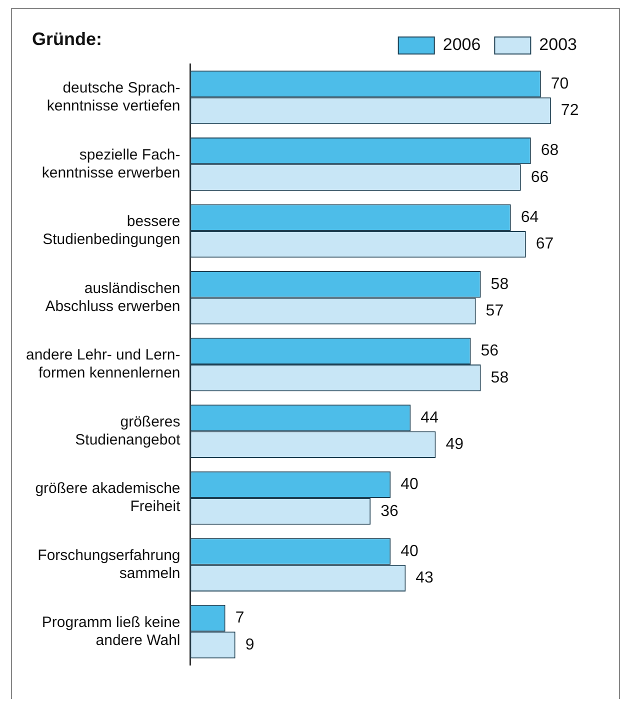 The image size is (633, 711). I want to click on y-tick-label: größere akademische Freiheit, so click(108, 498).